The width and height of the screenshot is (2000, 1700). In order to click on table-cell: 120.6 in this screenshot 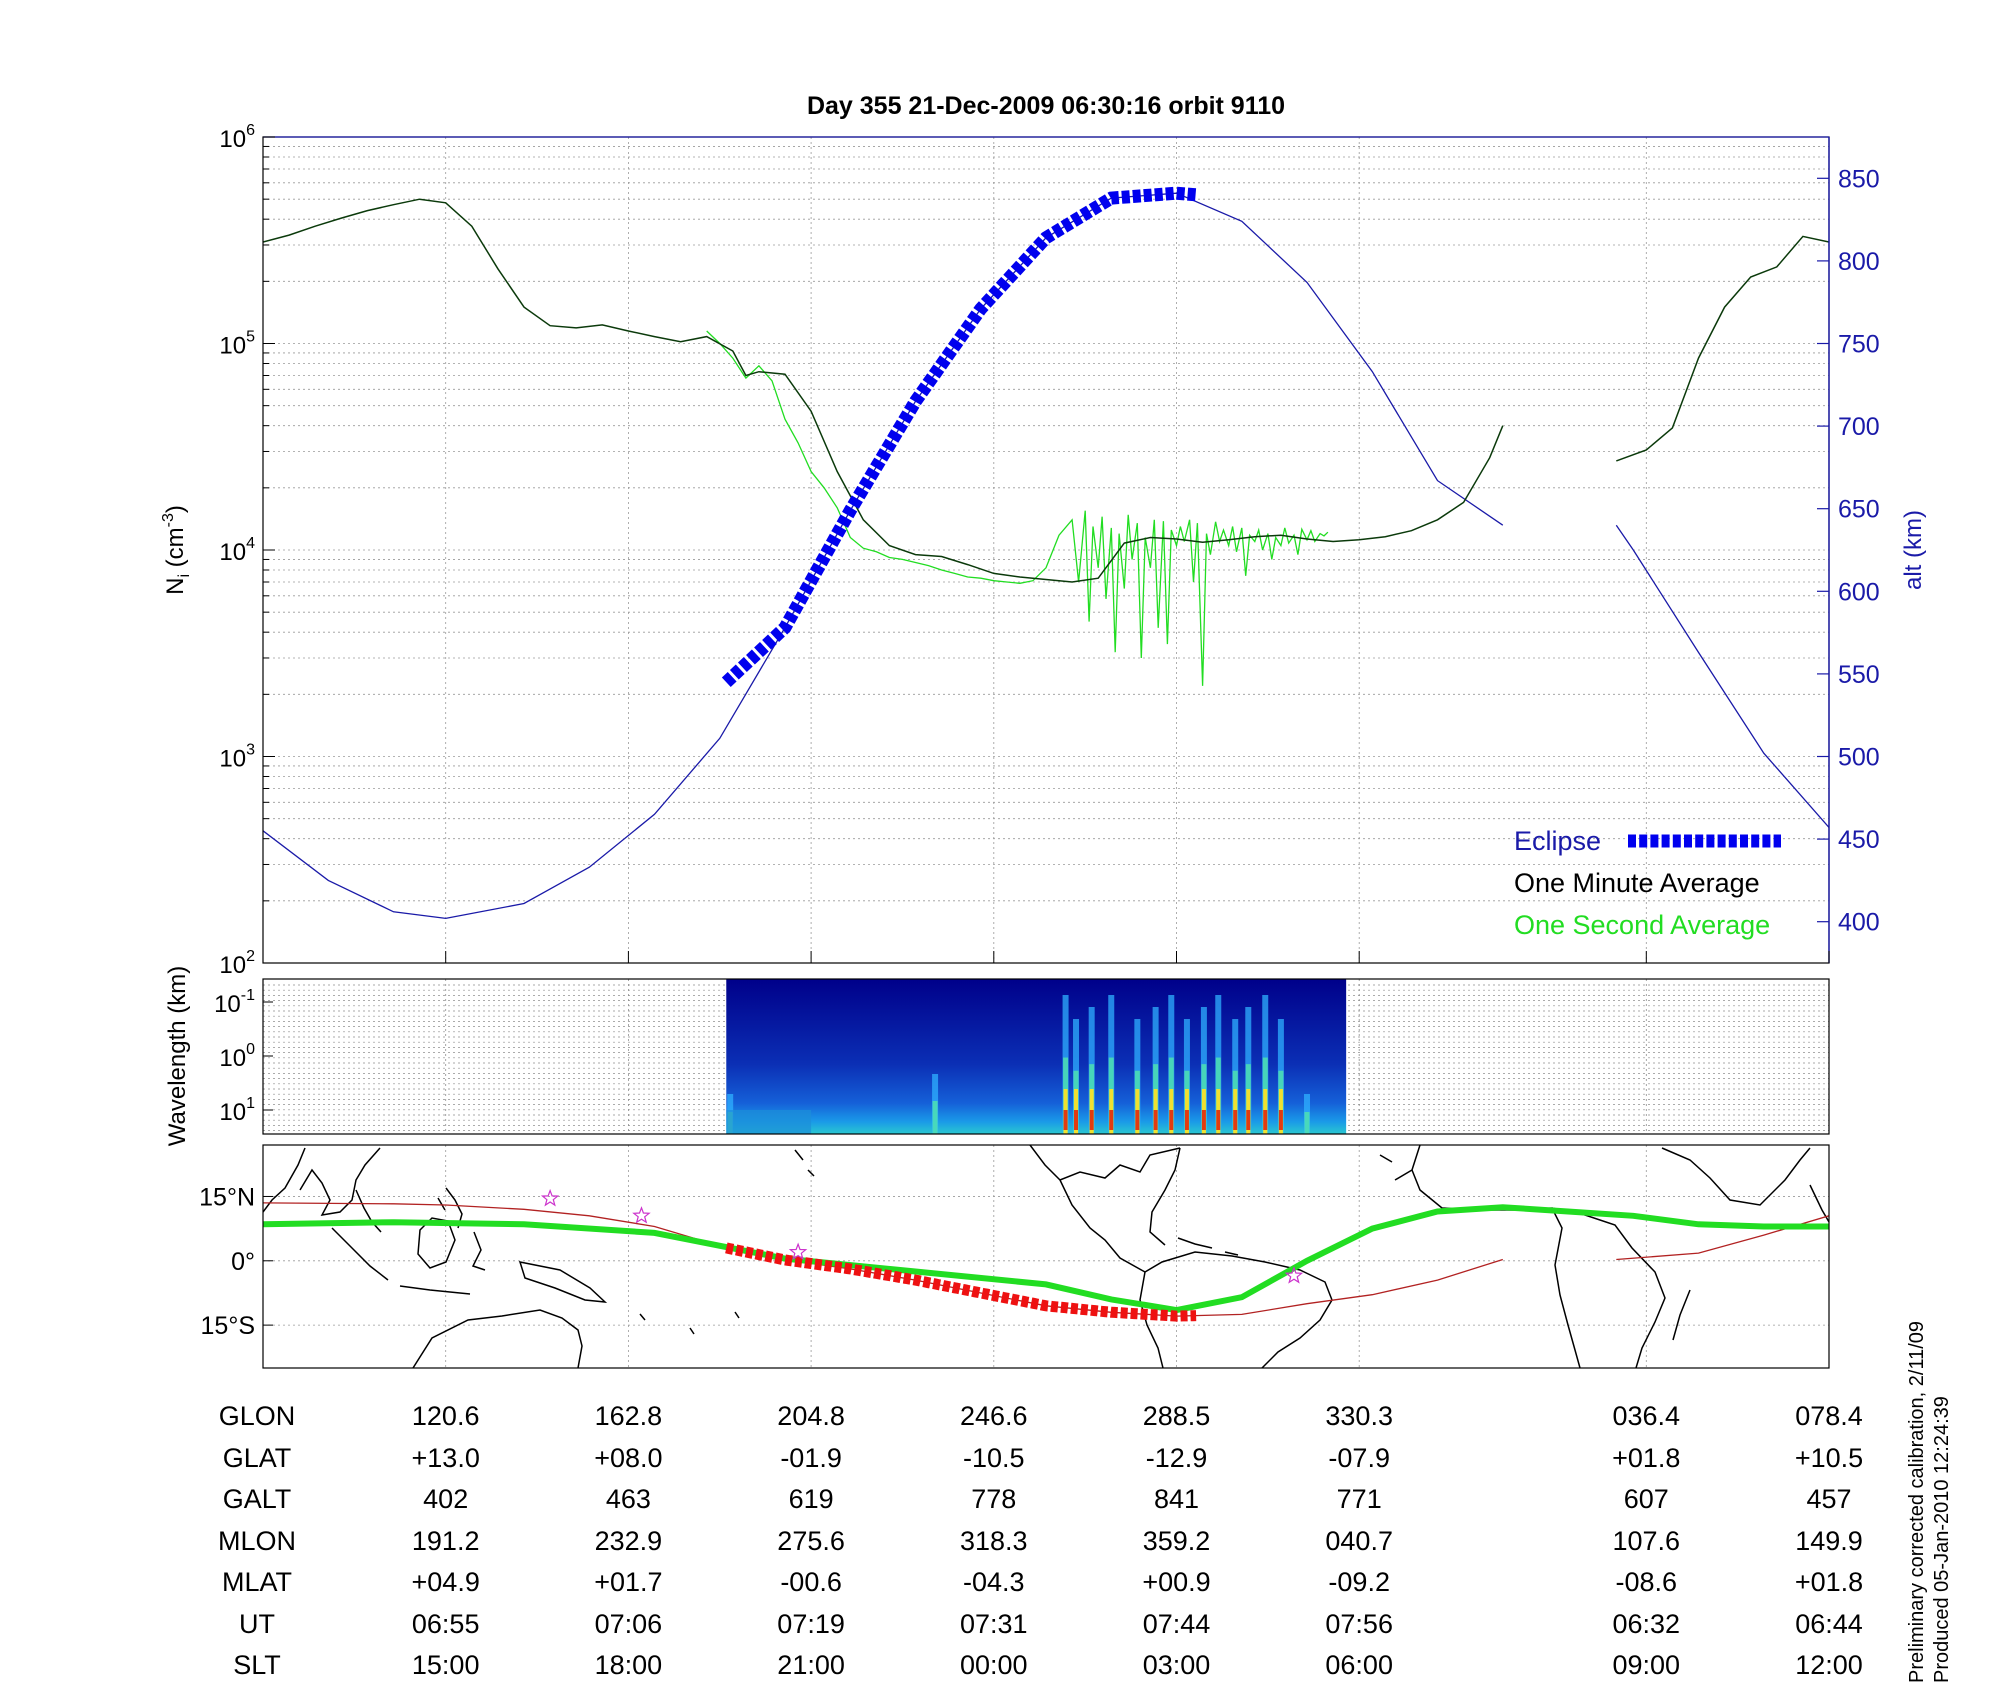, I will do `click(445, 1416)`.